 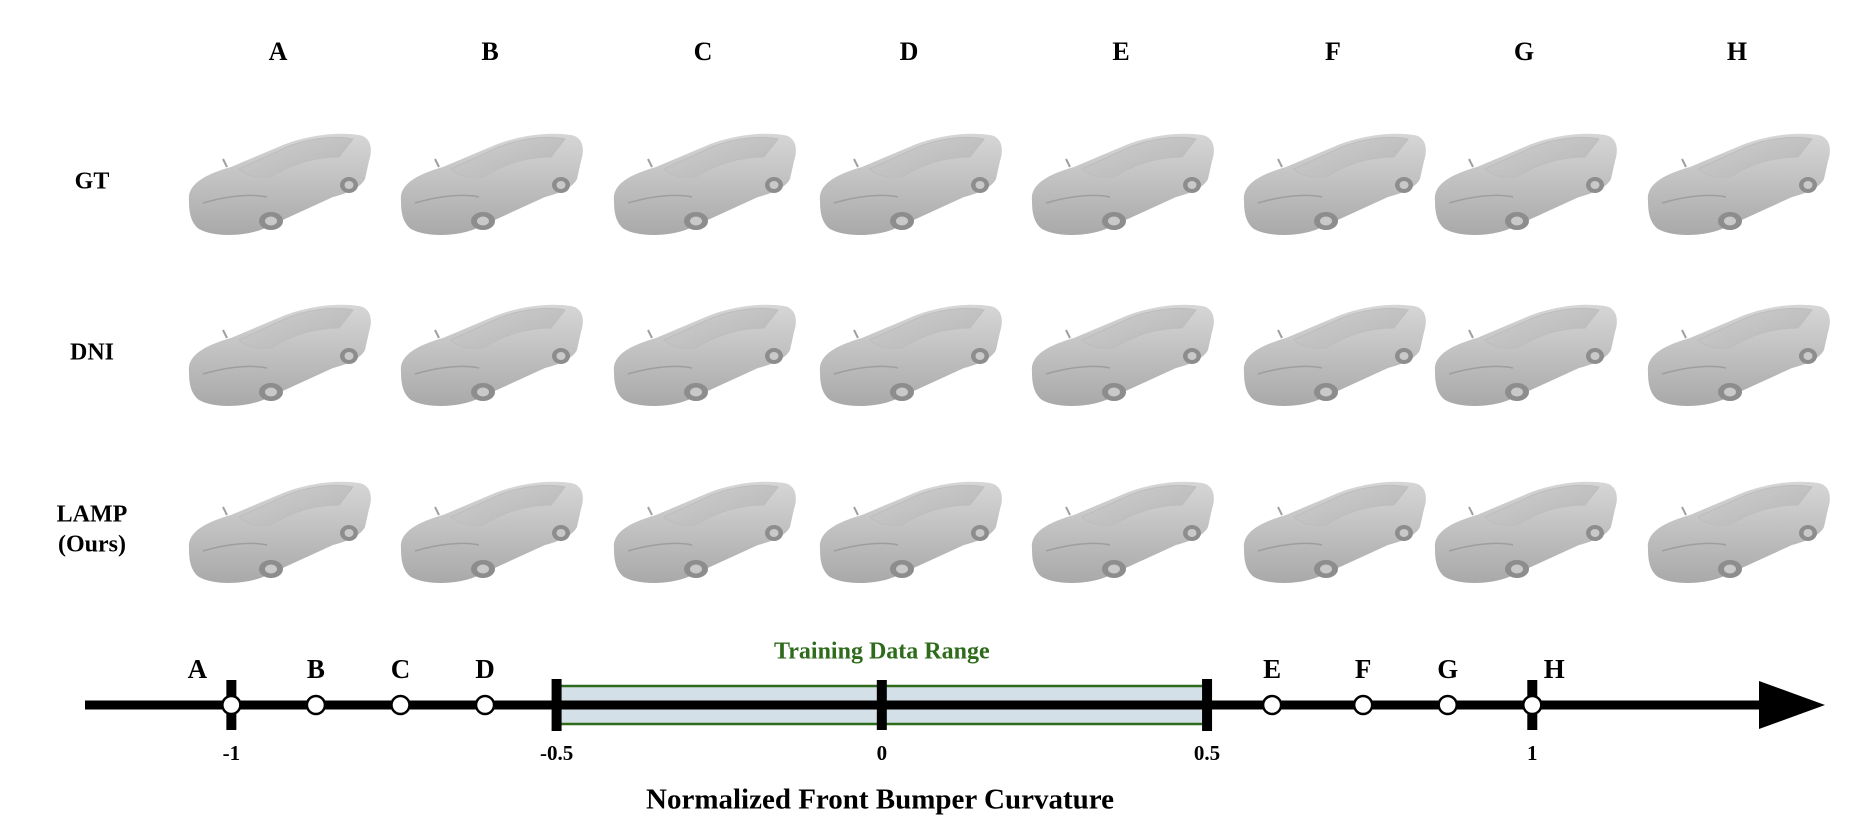 I want to click on column-label: A, so click(x=278, y=51).